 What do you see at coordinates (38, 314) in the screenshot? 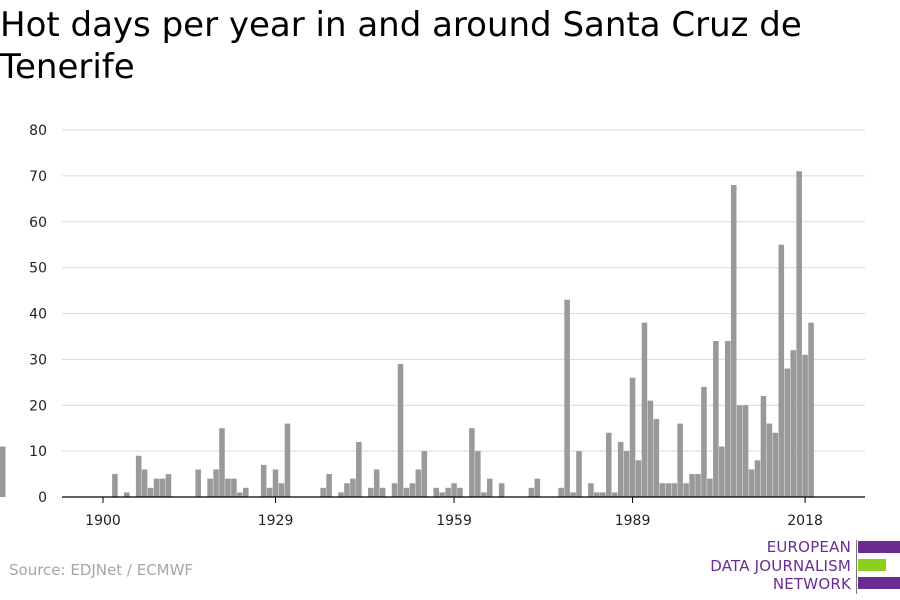
I see `y-axis-ticks: 0 10 20 30 40 50 60 70 80` at bounding box center [38, 314].